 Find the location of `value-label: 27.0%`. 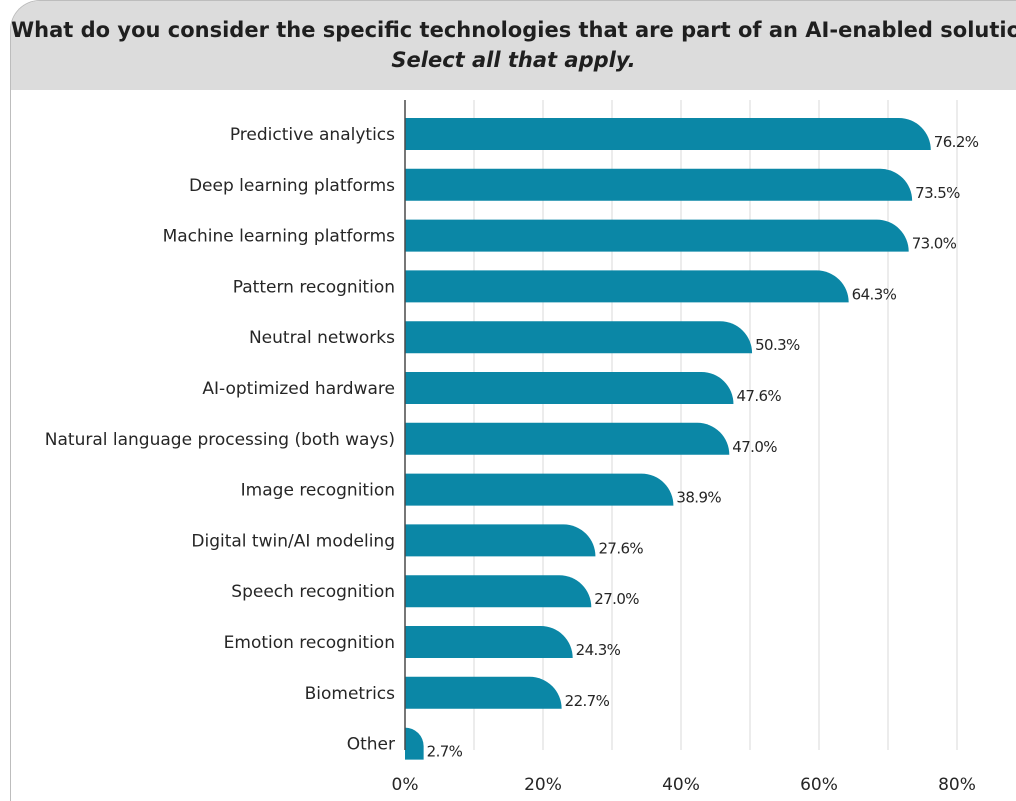

value-label: 27.0% is located at coordinates (616, 599).